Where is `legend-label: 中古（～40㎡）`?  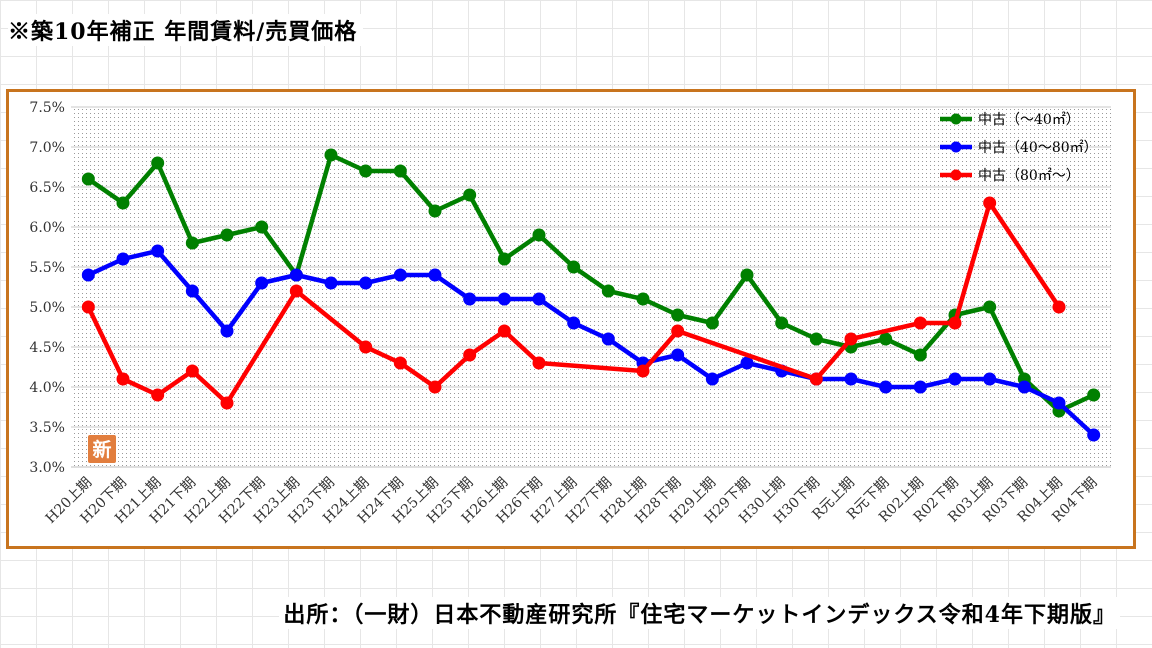 legend-label: 中古（～40㎡） is located at coordinates (1029, 120).